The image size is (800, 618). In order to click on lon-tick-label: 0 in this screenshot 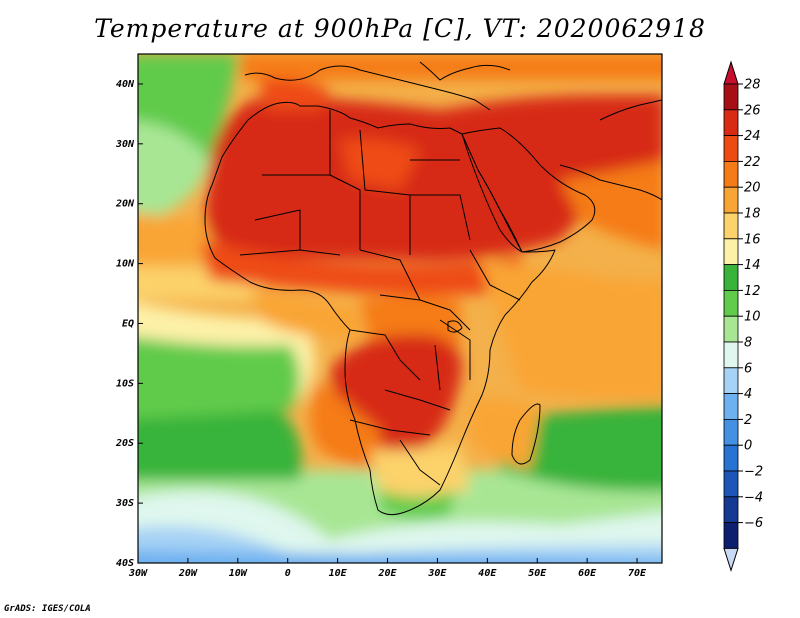, I will do `click(288, 573)`.